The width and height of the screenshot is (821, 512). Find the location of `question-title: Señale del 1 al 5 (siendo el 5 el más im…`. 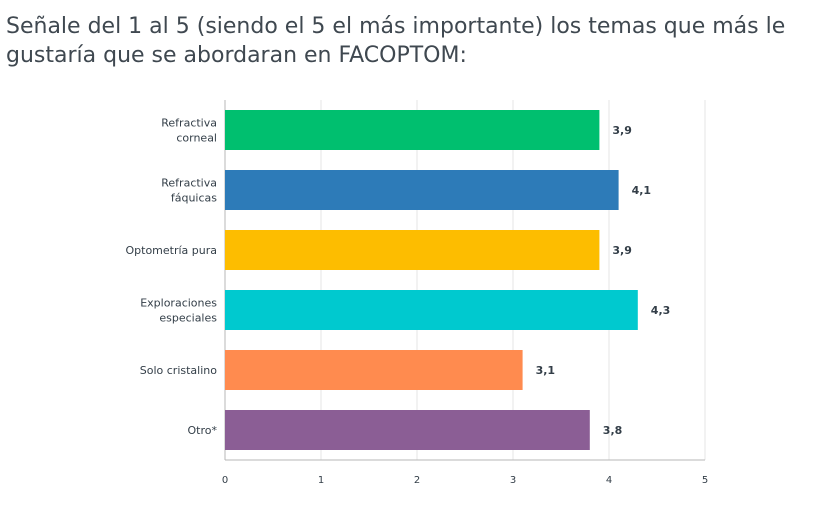

question-title: Señale del 1 al 5 (siendo el 5 el más im… is located at coordinates (396, 41).